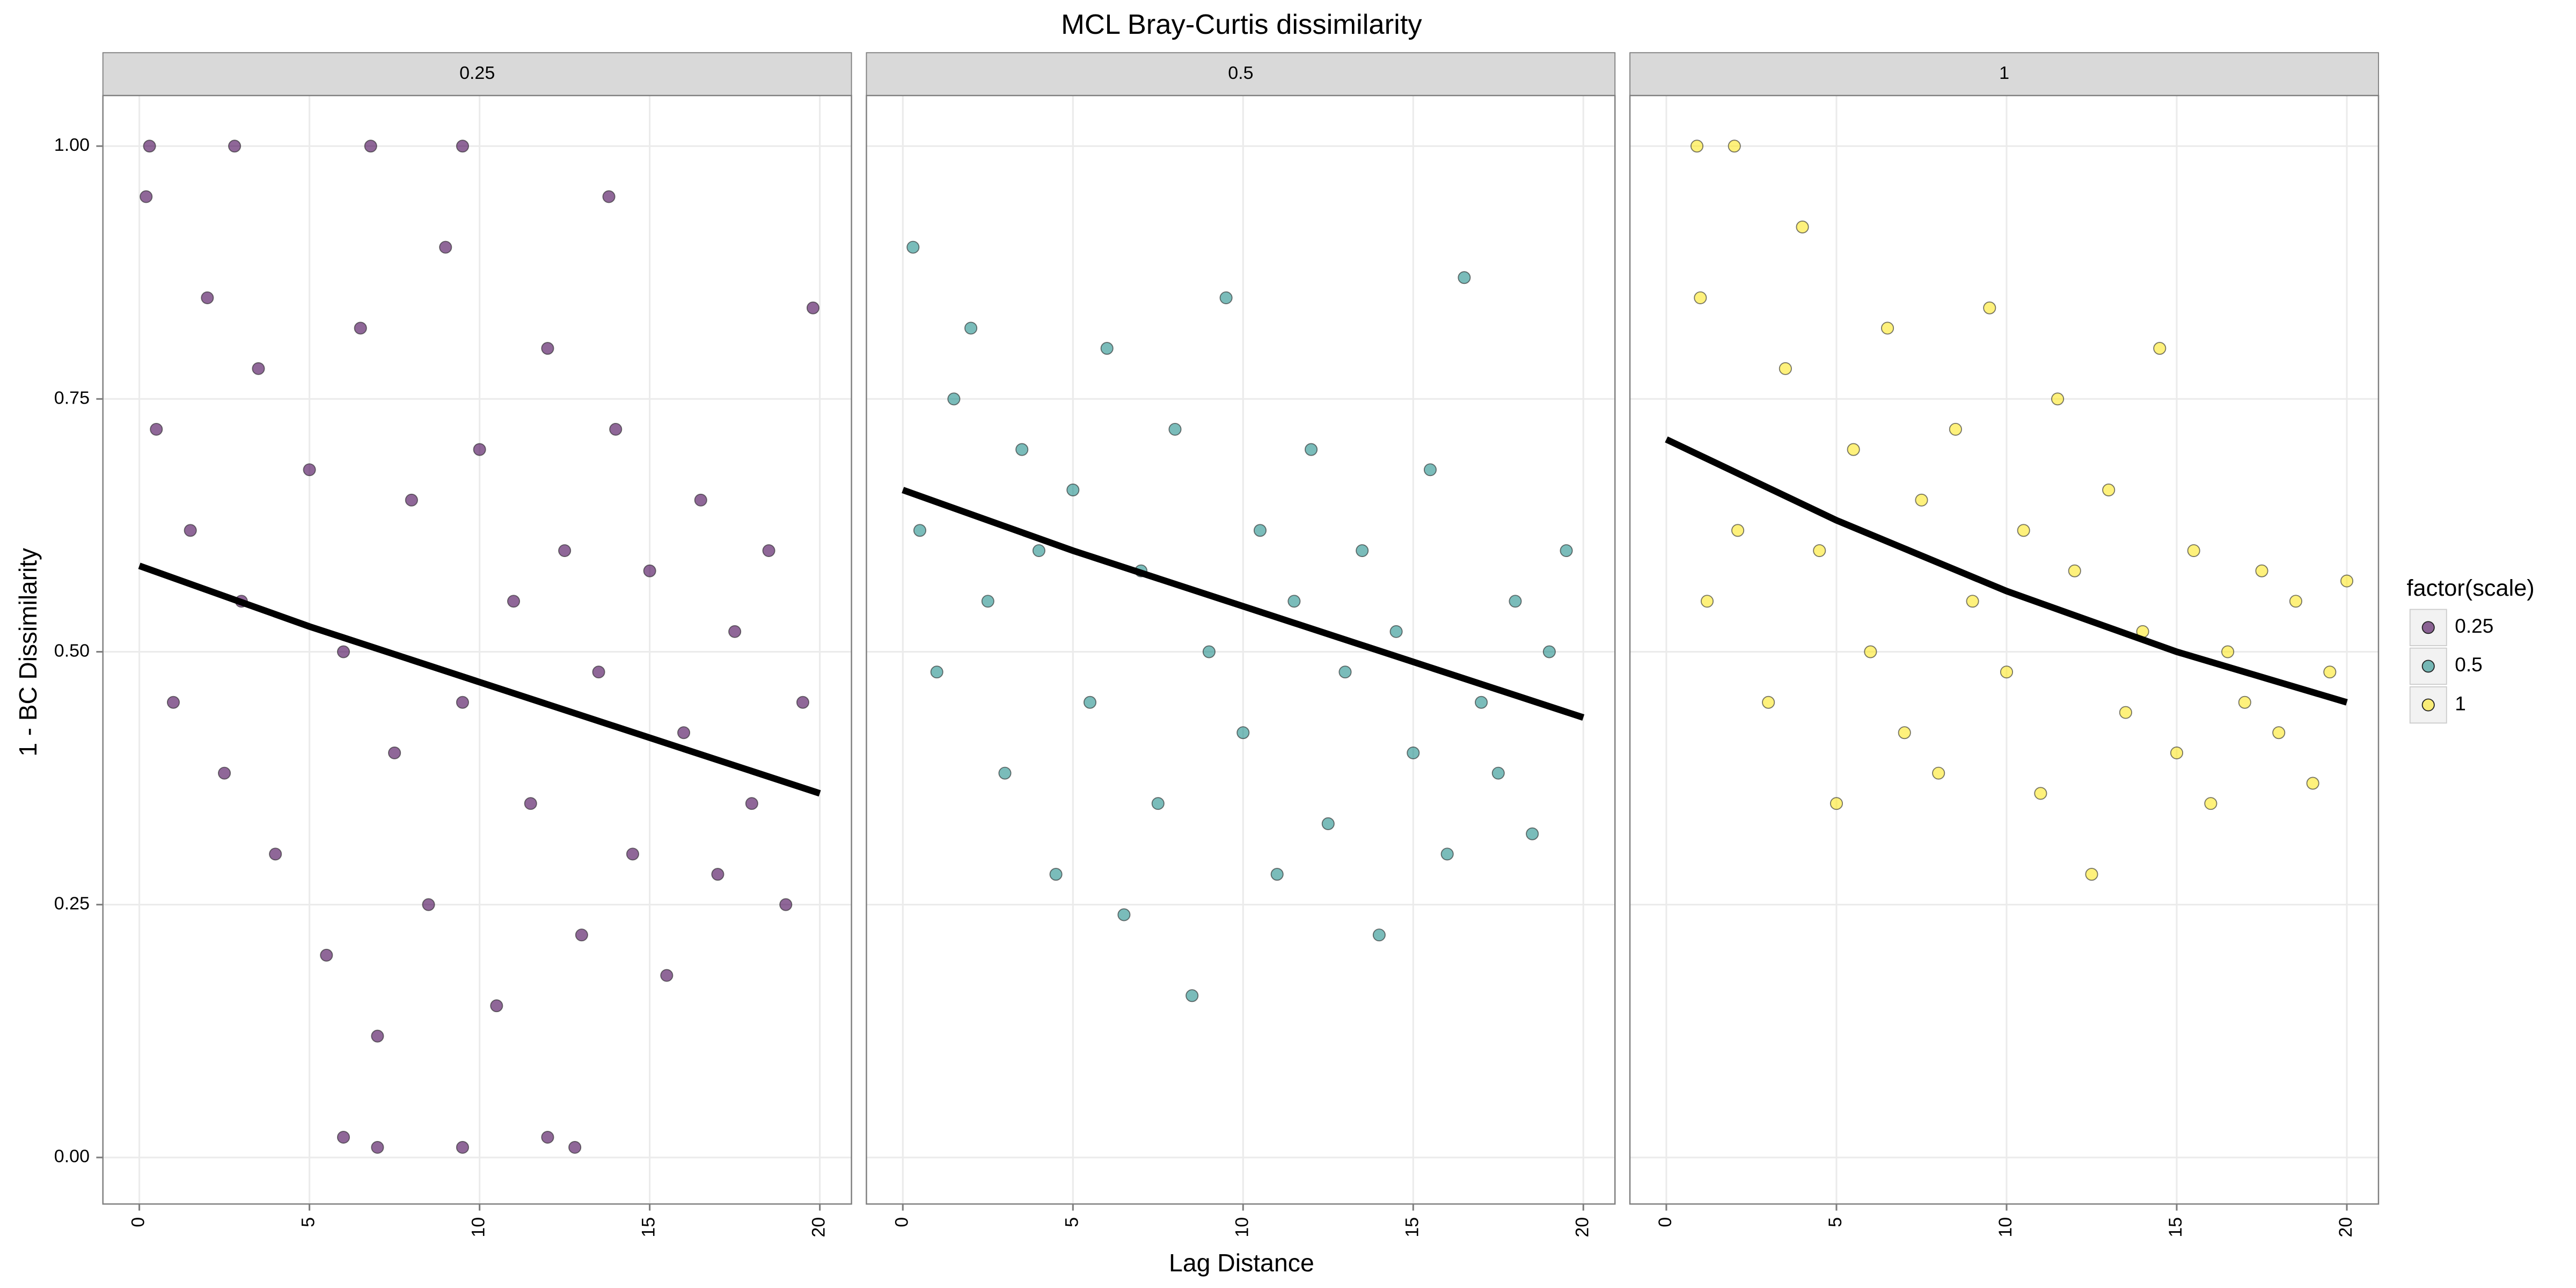 The width and height of the screenshot is (2576, 1288). Describe the element at coordinates (72, 145) in the screenshot. I see `y-tick-label: 1.00` at that location.